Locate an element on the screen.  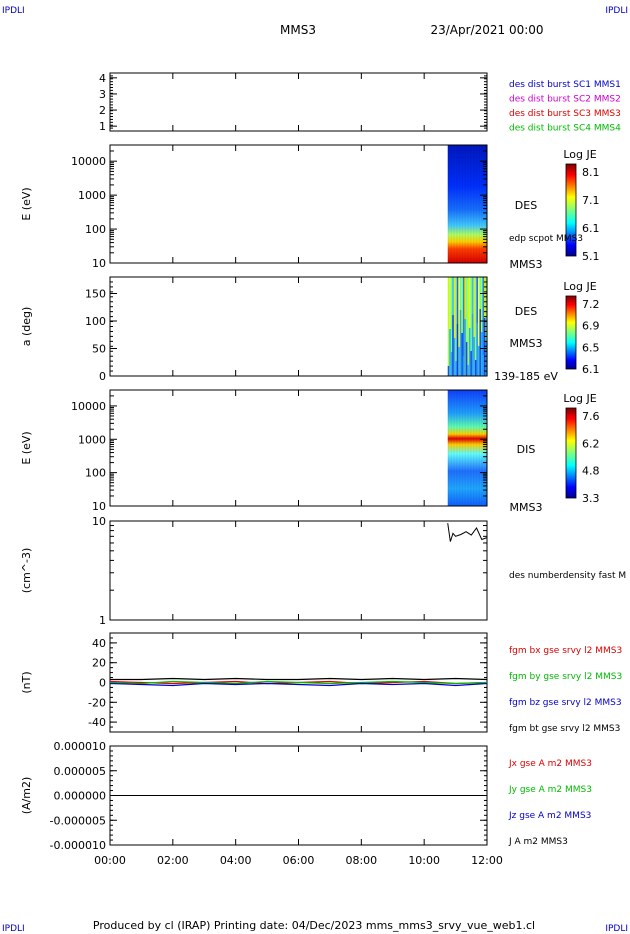
y-tick-label: 0 is located at coordinates (102, 376).